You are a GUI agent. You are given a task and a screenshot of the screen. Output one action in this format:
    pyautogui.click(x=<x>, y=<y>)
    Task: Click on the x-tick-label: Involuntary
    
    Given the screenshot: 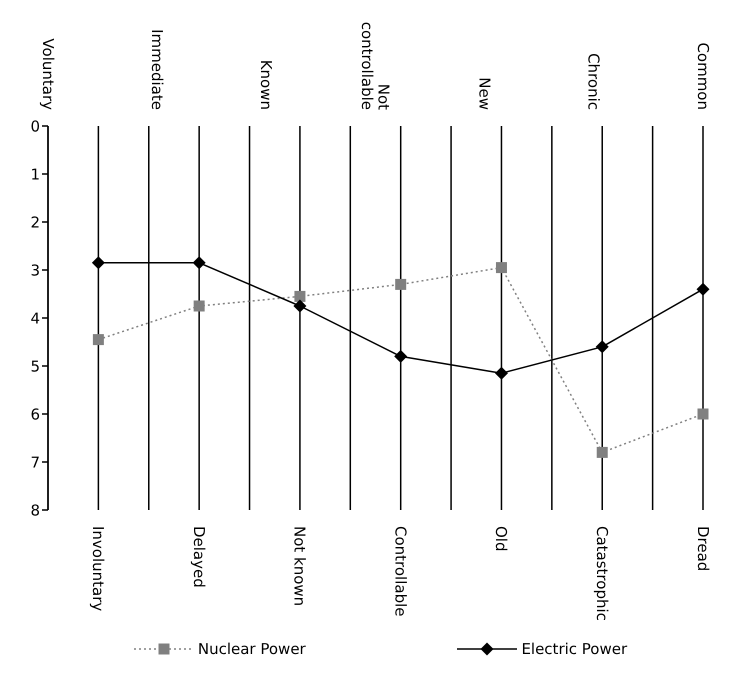 What is the action you would take?
    pyautogui.click(x=98, y=569)
    